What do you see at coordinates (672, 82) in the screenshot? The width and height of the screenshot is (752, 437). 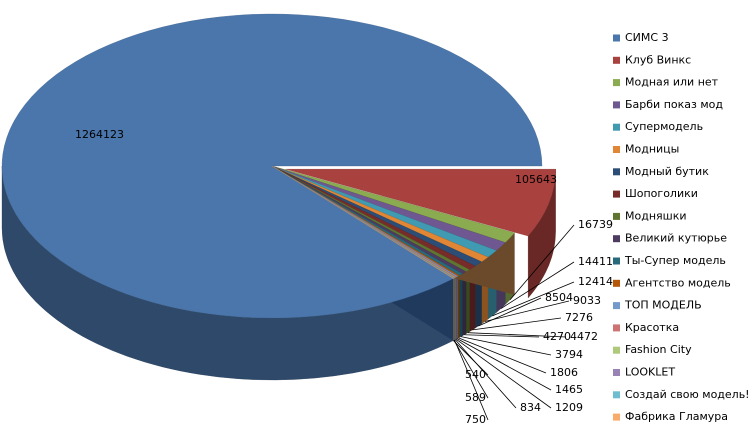 I see `legend-label: Модная или нет` at bounding box center [672, 82].